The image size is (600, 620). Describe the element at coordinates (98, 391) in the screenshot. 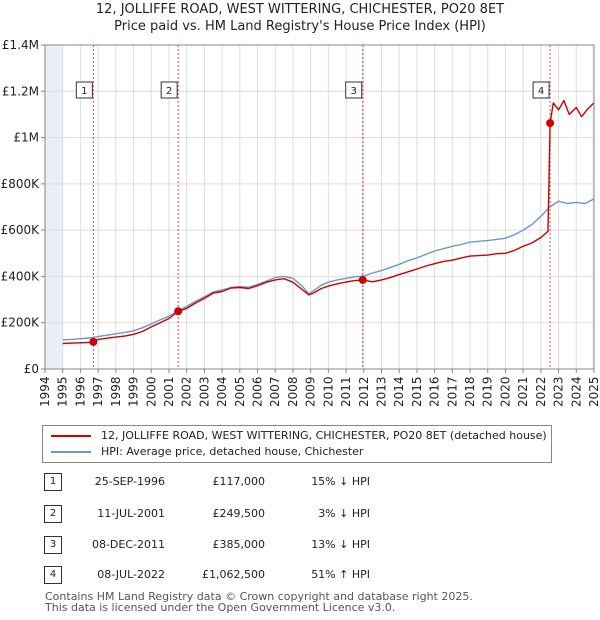

I see `x-tick-label: 1997` at that location.